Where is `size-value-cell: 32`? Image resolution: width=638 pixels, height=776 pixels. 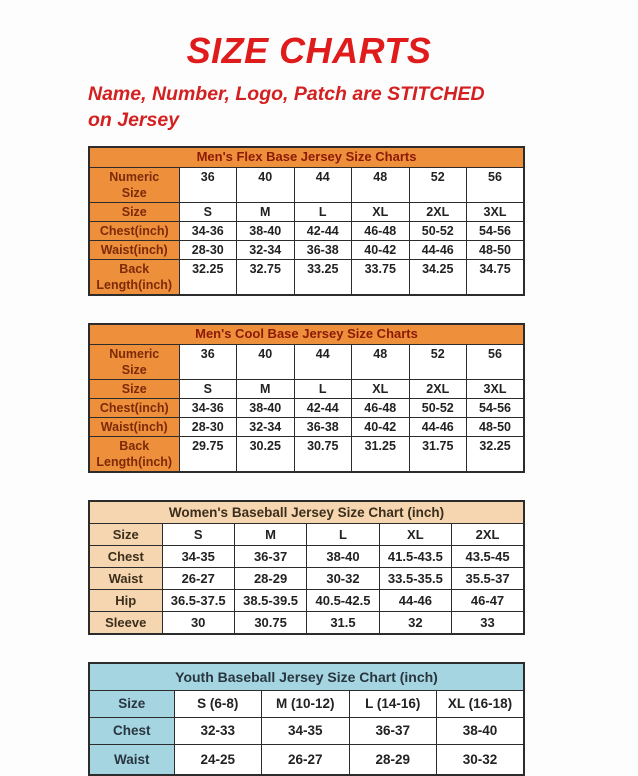
size-value-cell: 32 is located at coordinates (415, 622).